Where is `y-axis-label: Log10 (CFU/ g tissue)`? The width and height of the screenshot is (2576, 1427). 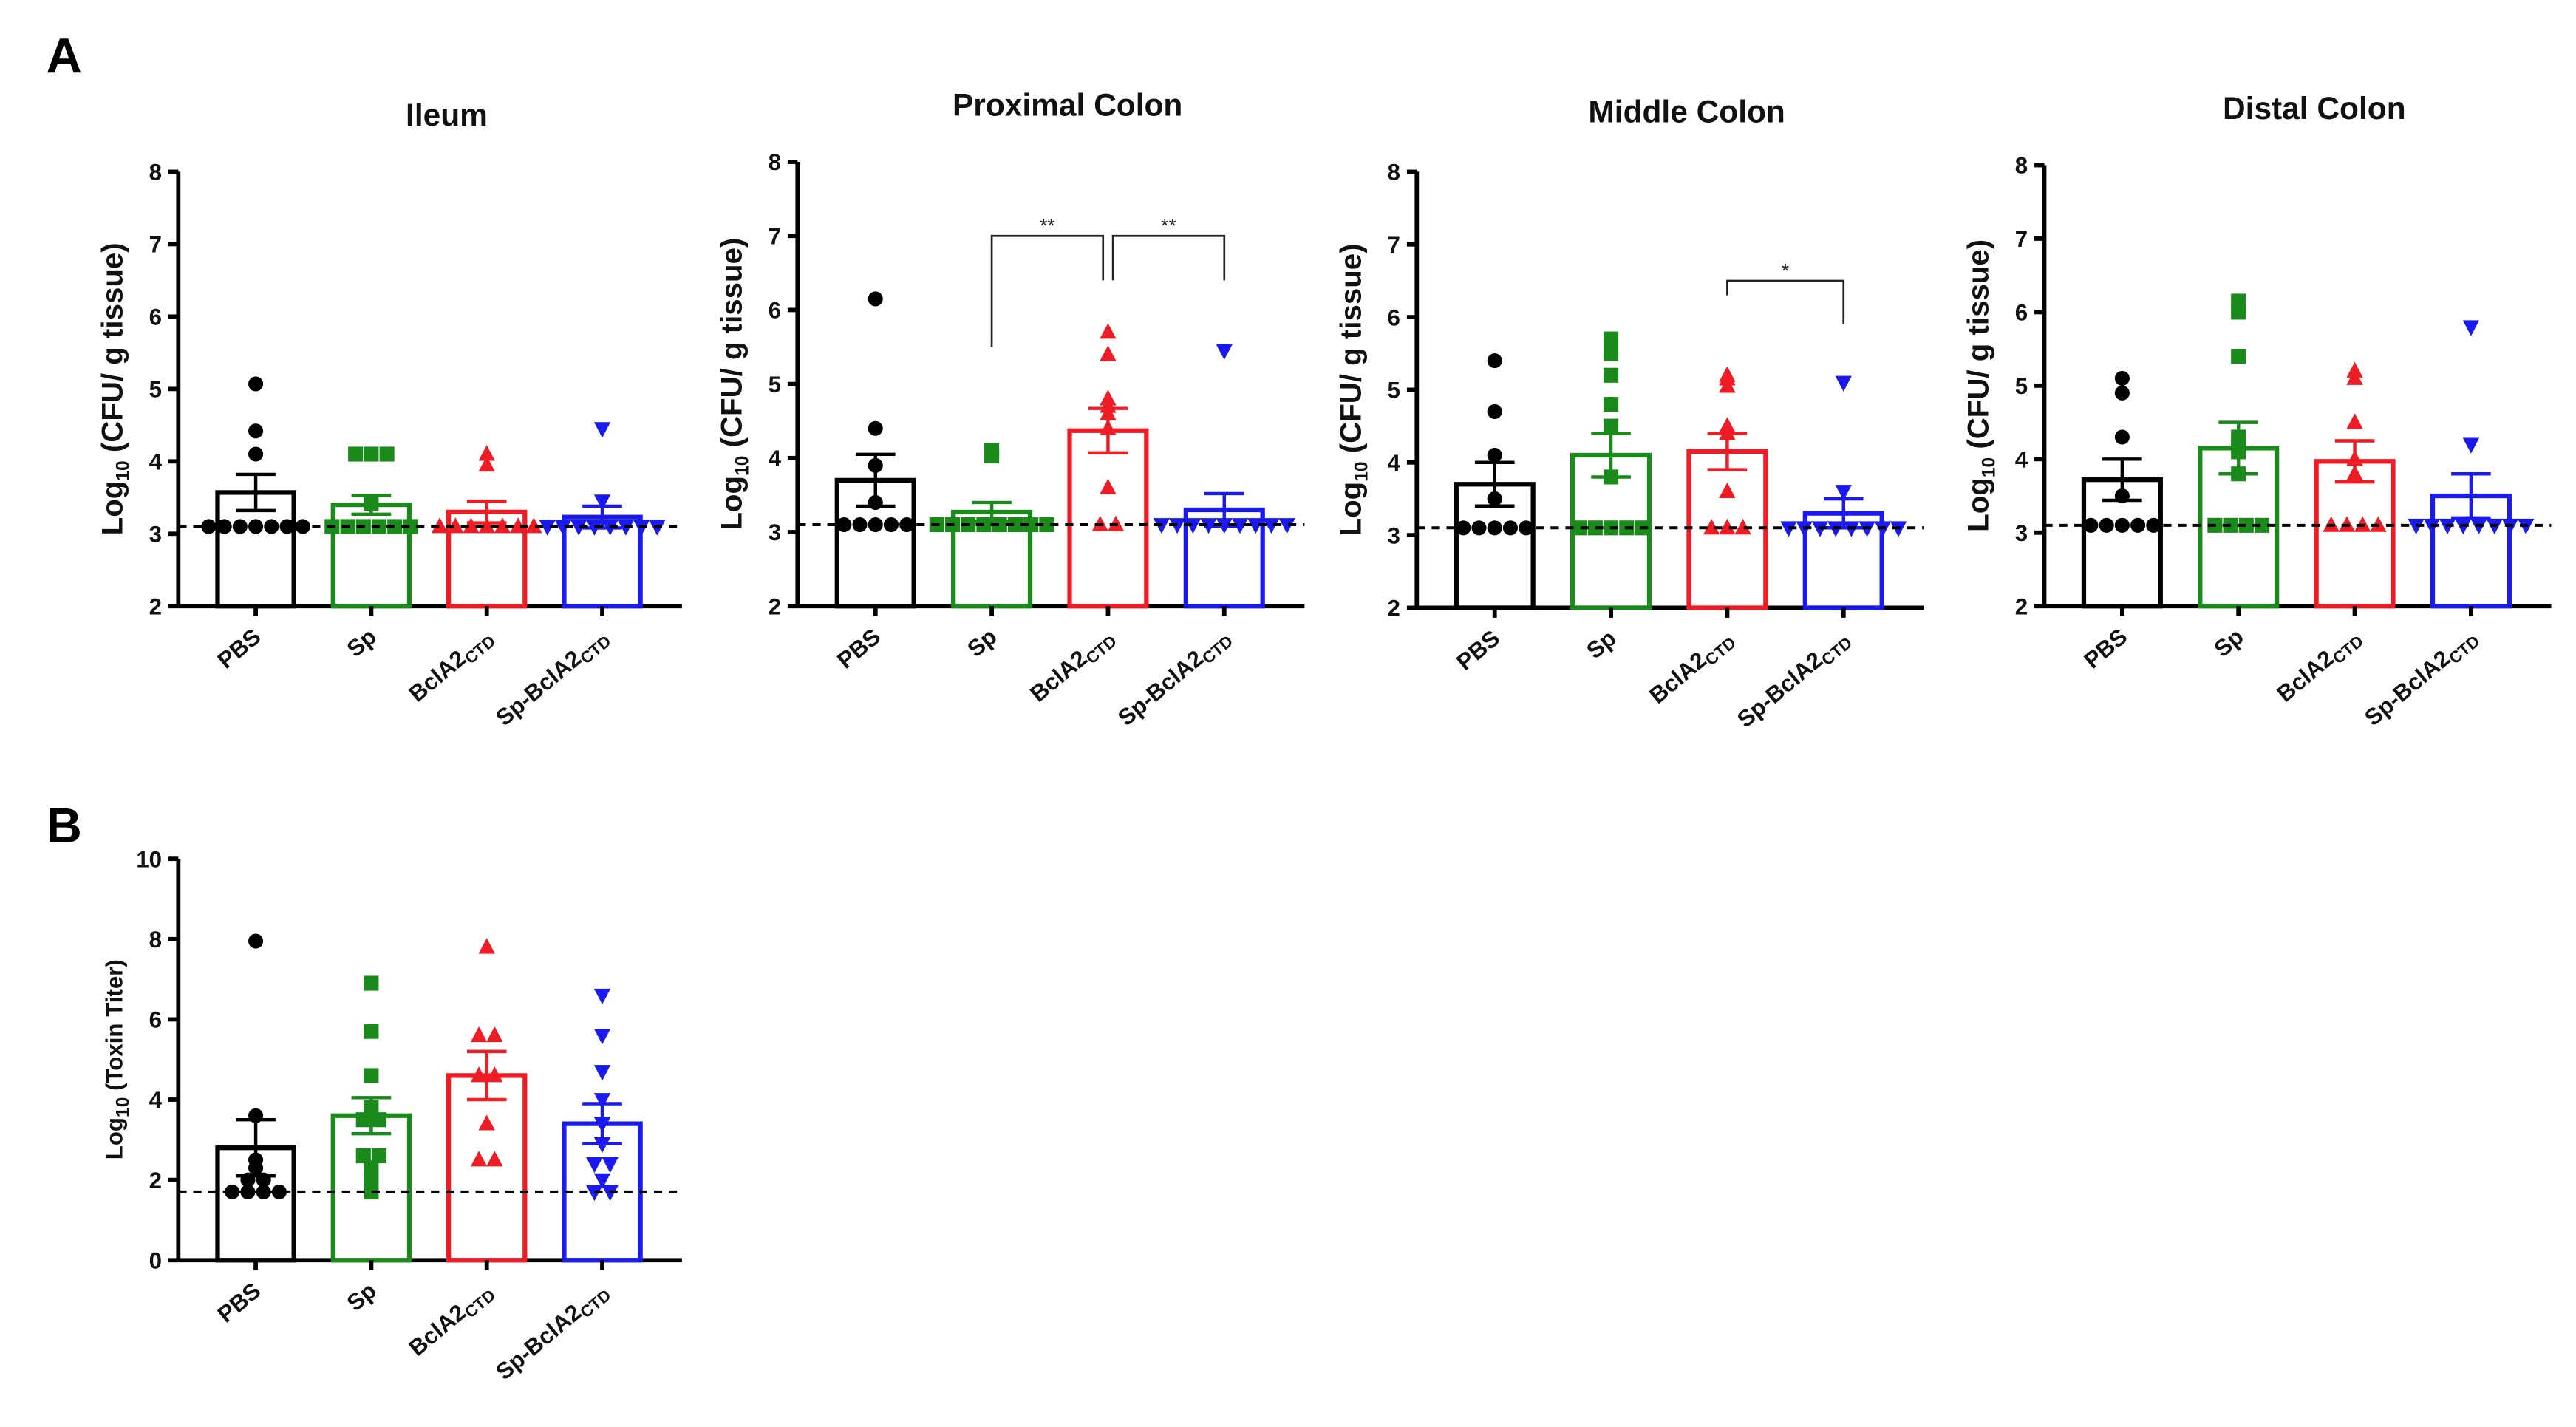
y-axis-label: Log10 (CFU/ g tissue) is located at coordinates (114, 388).